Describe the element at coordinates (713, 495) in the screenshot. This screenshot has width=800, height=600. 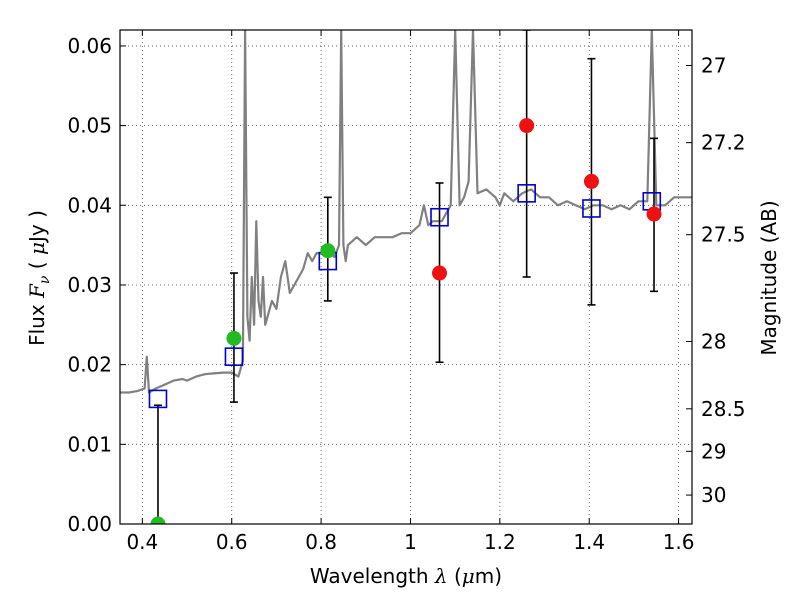
I see `y2-tick-label: 30` at that location.